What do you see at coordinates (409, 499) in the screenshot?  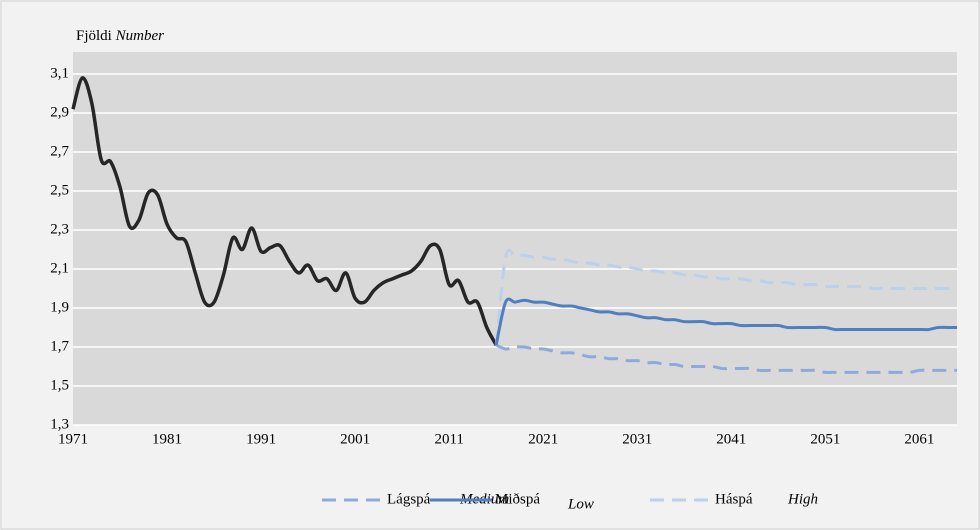 I see `legend-label: Lágspá` at bounding box center [409, 499].